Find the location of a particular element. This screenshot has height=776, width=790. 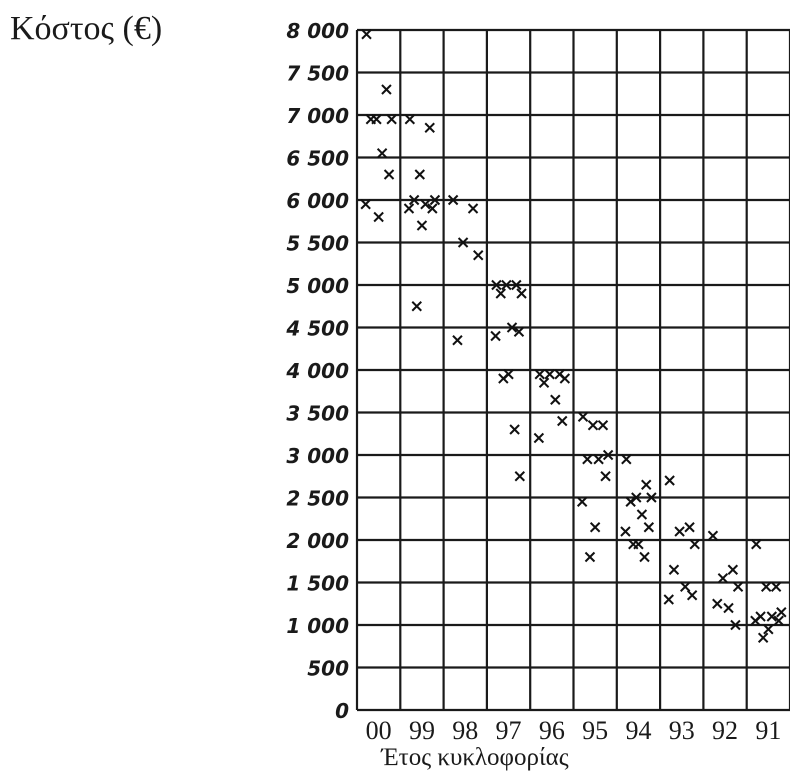

x-tick-label: 98 is located at coordinates (465, 730).